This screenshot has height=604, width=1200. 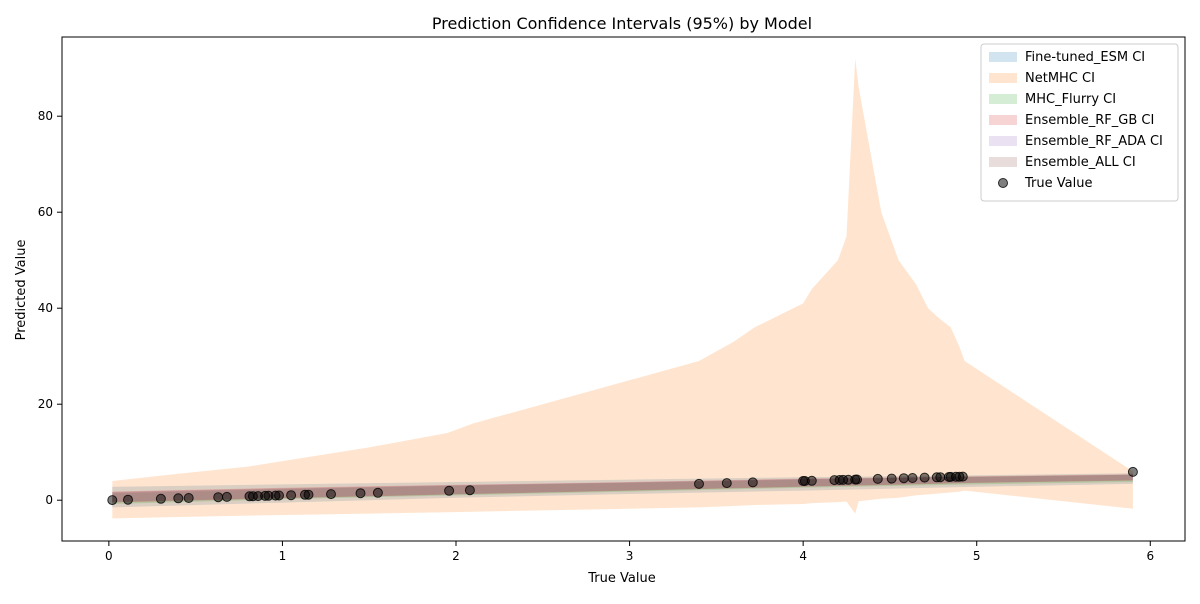 I want to click on x-tick-label: 3, so click(x=630, y=556).